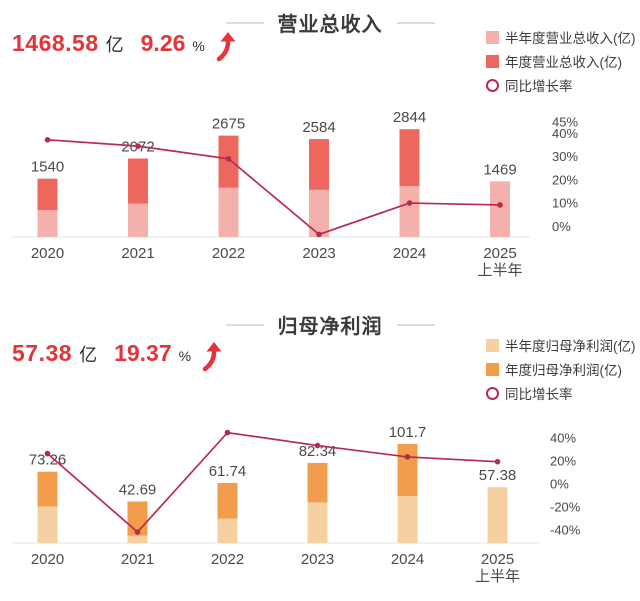 This screenshot has height=601, width=640. What do you see at coordinates (125, 47) in the screenshot?
I see `revenue-kpi: 1468.58 亿 9.26 %` at bounding box center [125, 47].